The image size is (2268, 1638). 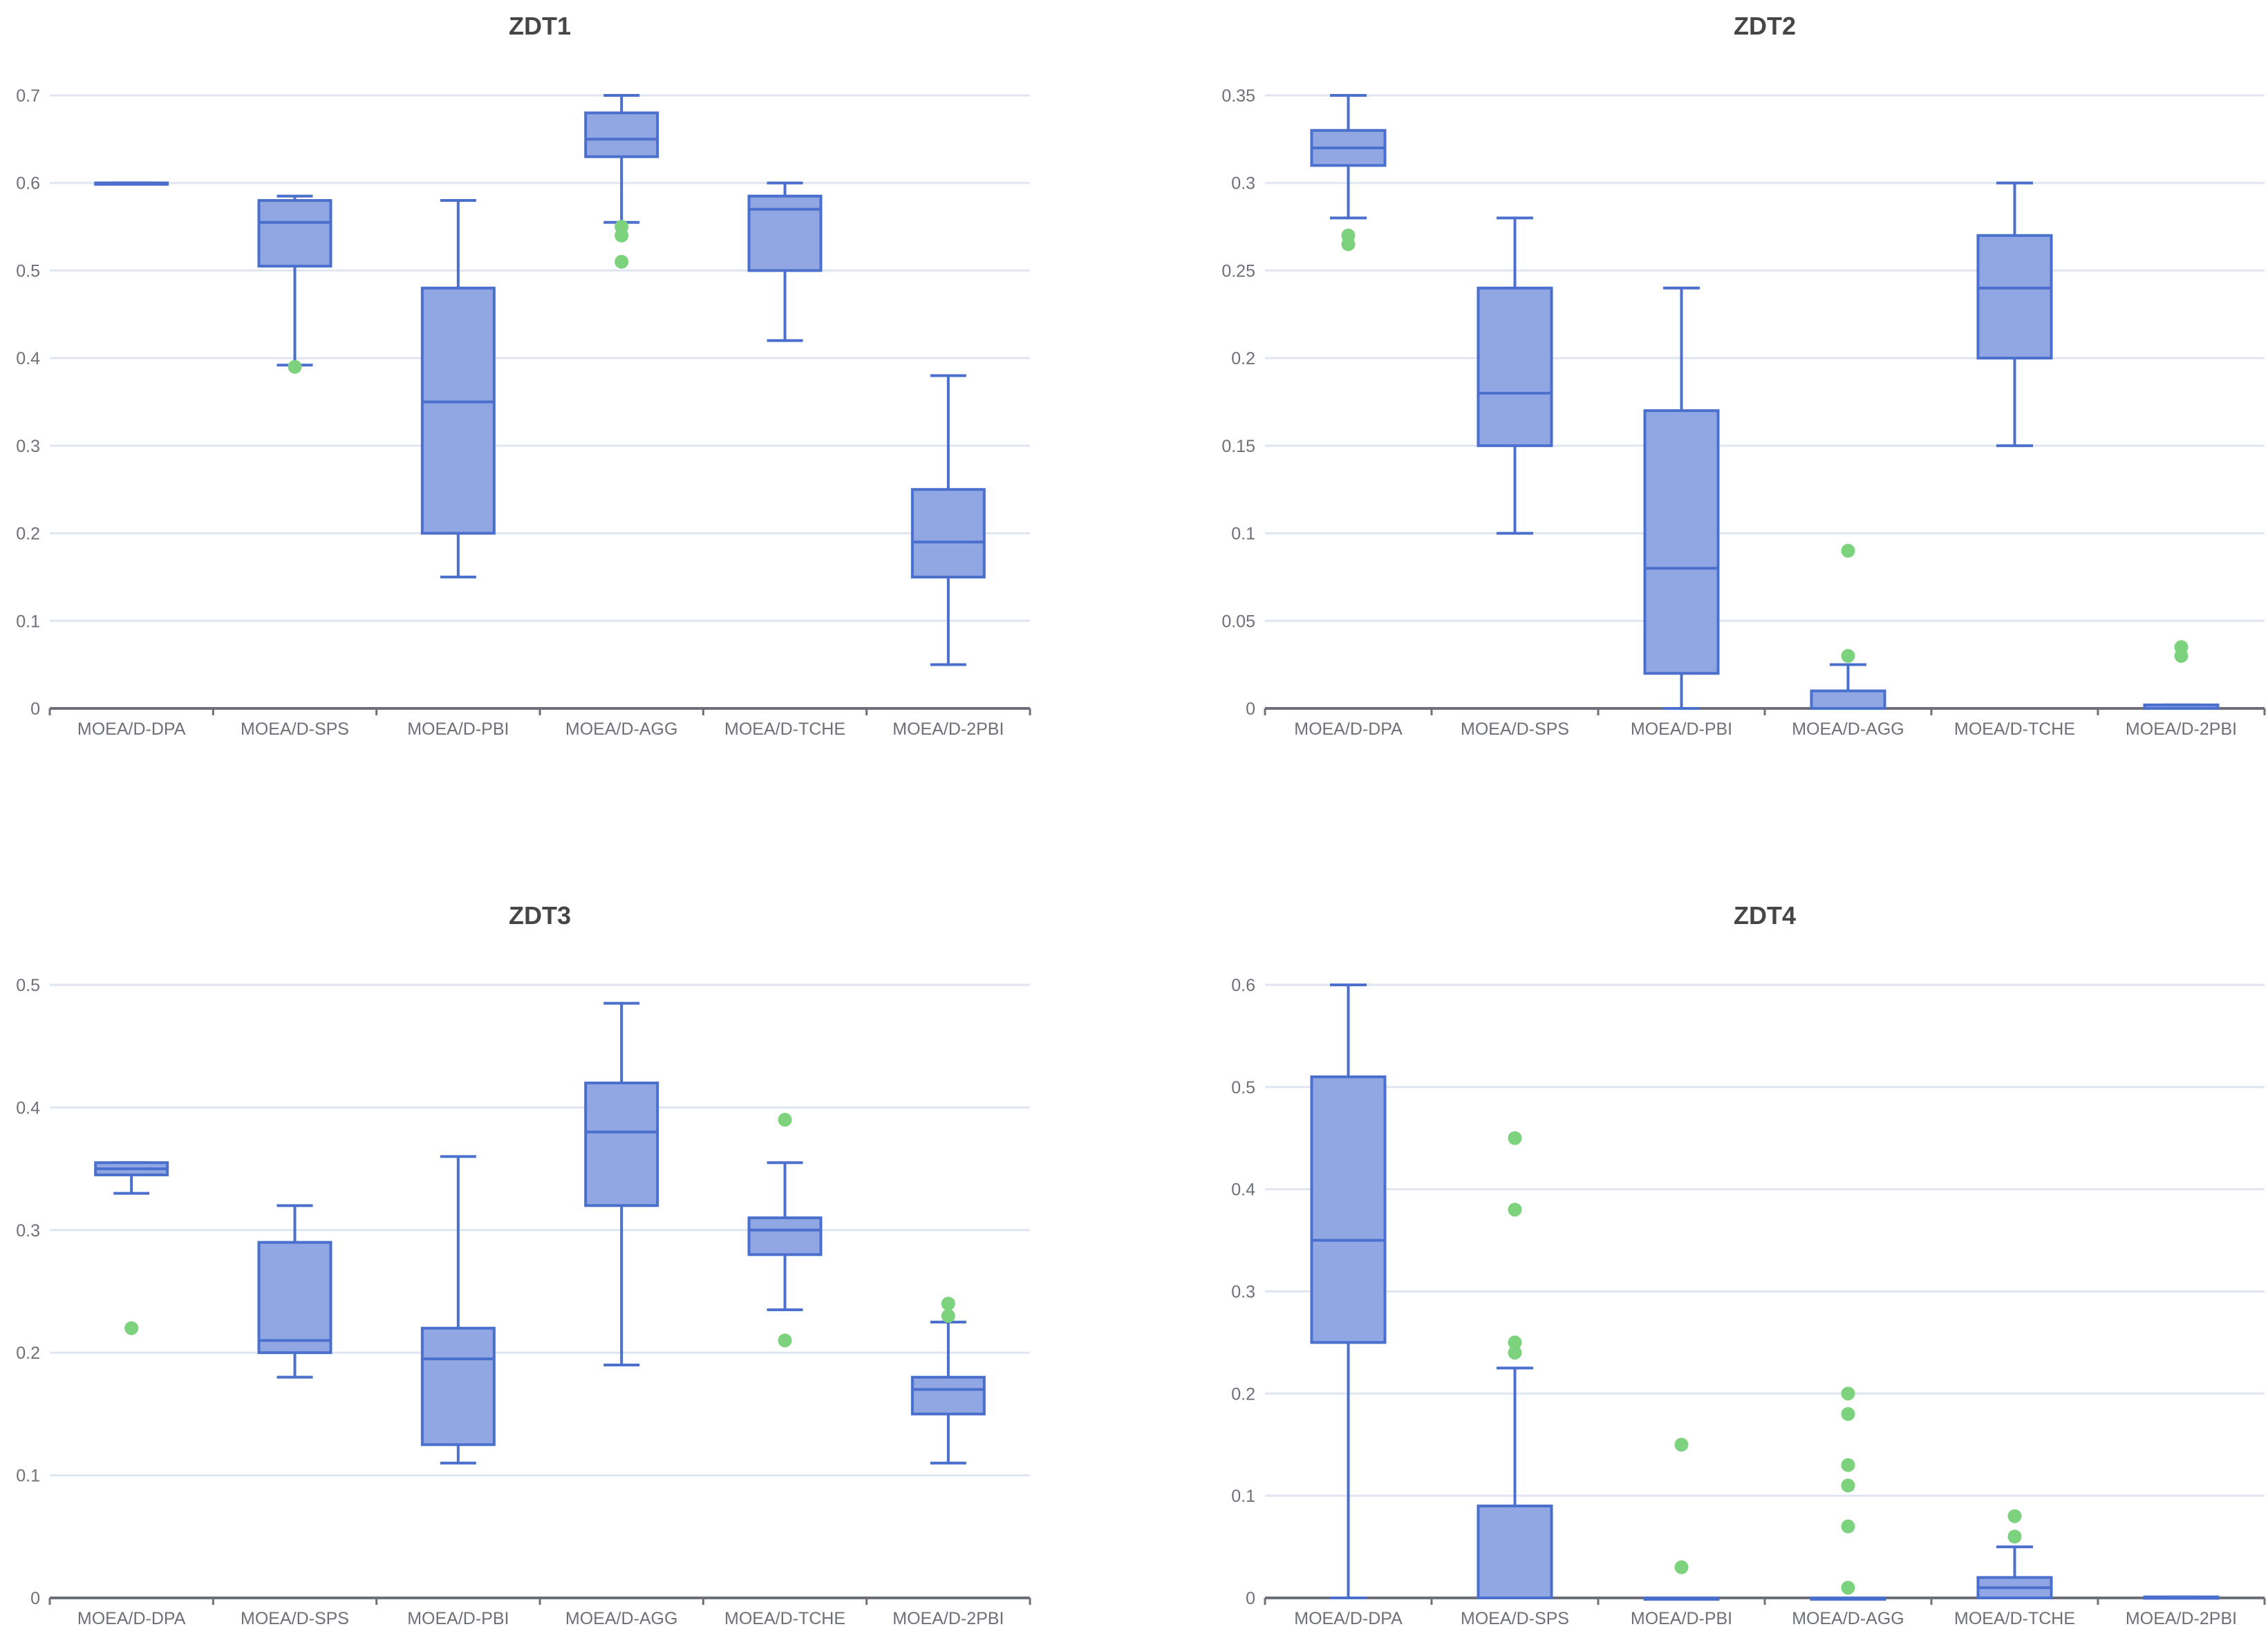 I want to click on x-category-label: MOEA/D-SPS, so click(x=295, y=729).